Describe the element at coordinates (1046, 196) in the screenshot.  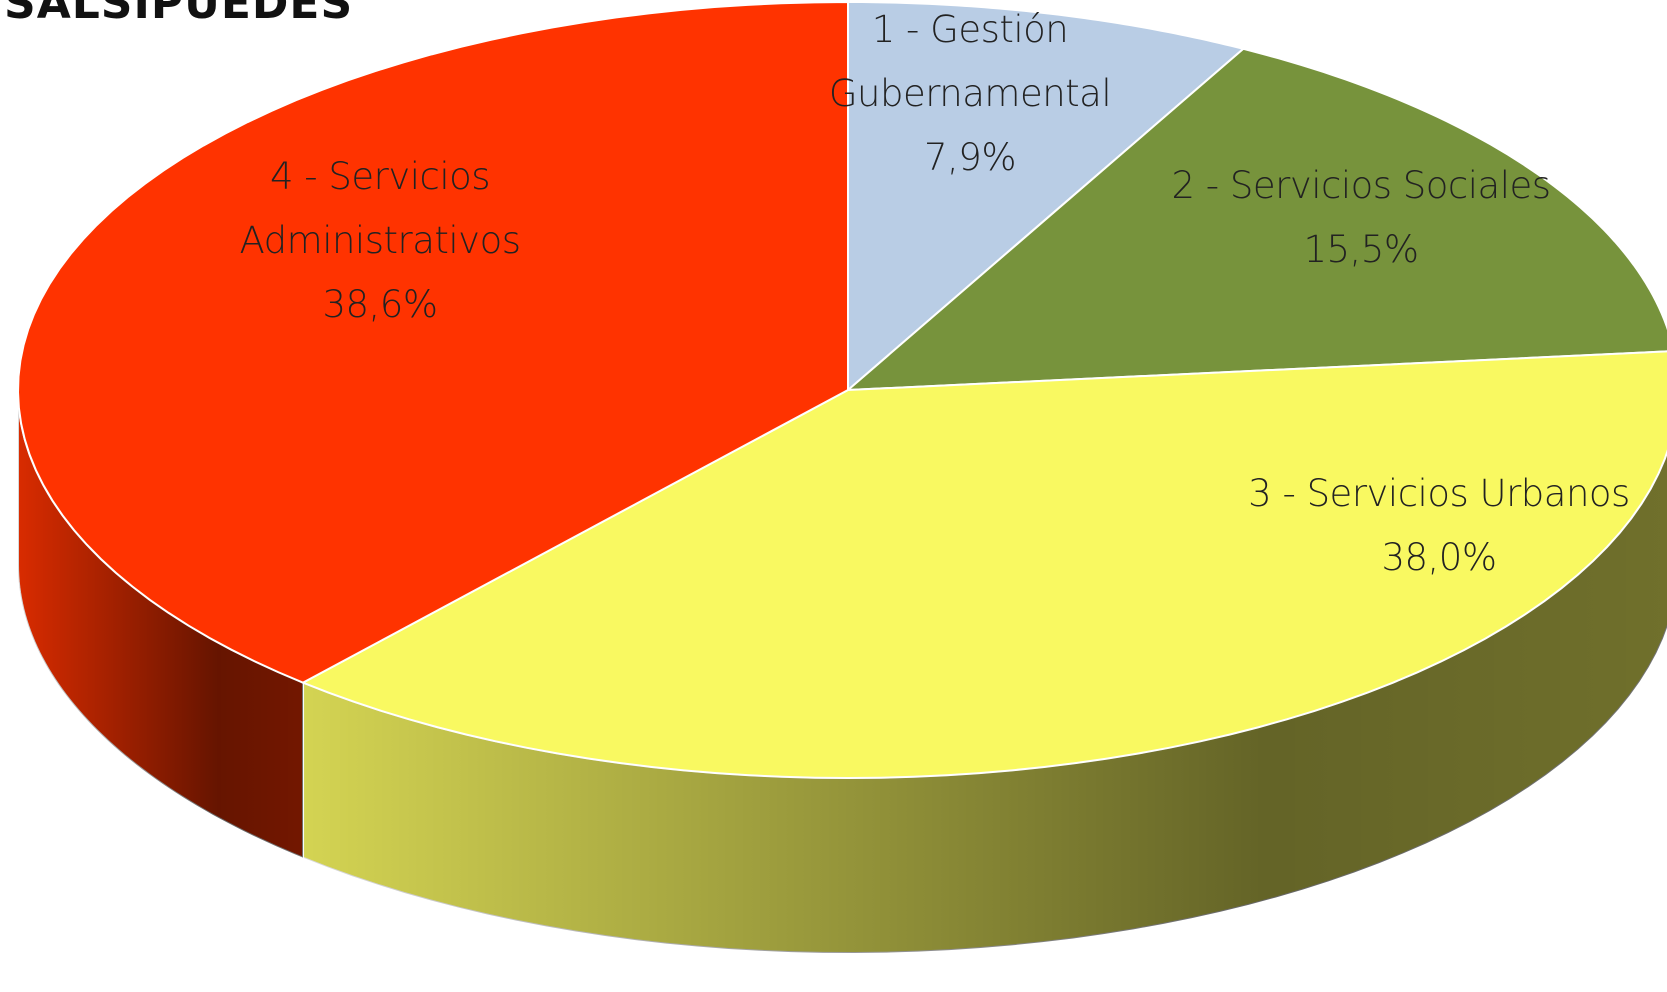
I see `slice` at that location.